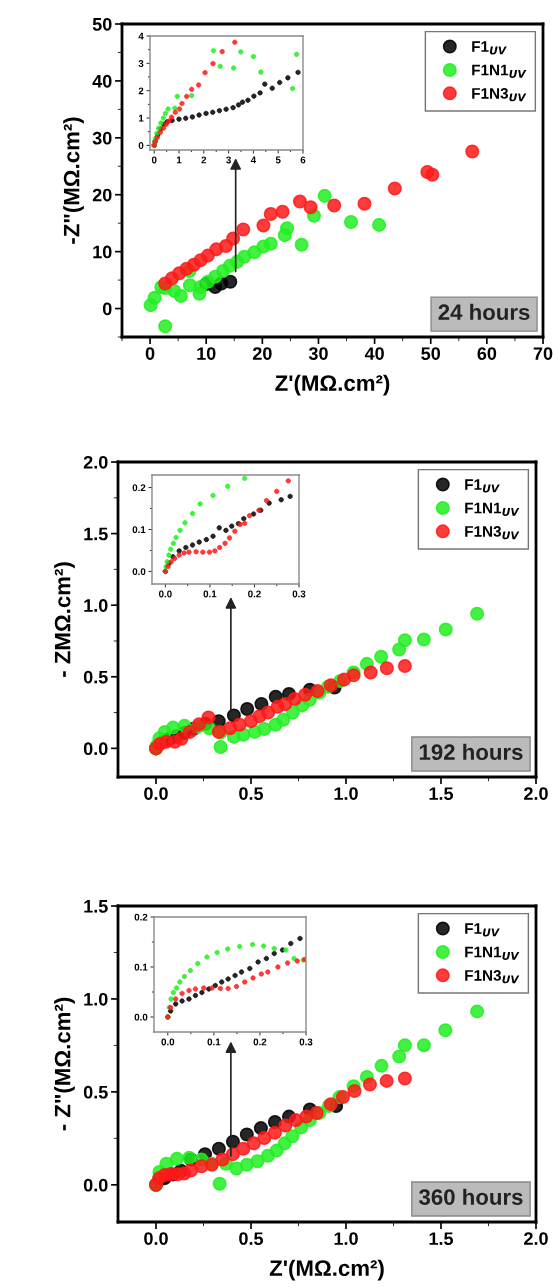 This screenshot has width=553, height=1287. Describe the element at coordinates (141, 36) in the screenshot. I see `y-tick-label: 4` at that location.